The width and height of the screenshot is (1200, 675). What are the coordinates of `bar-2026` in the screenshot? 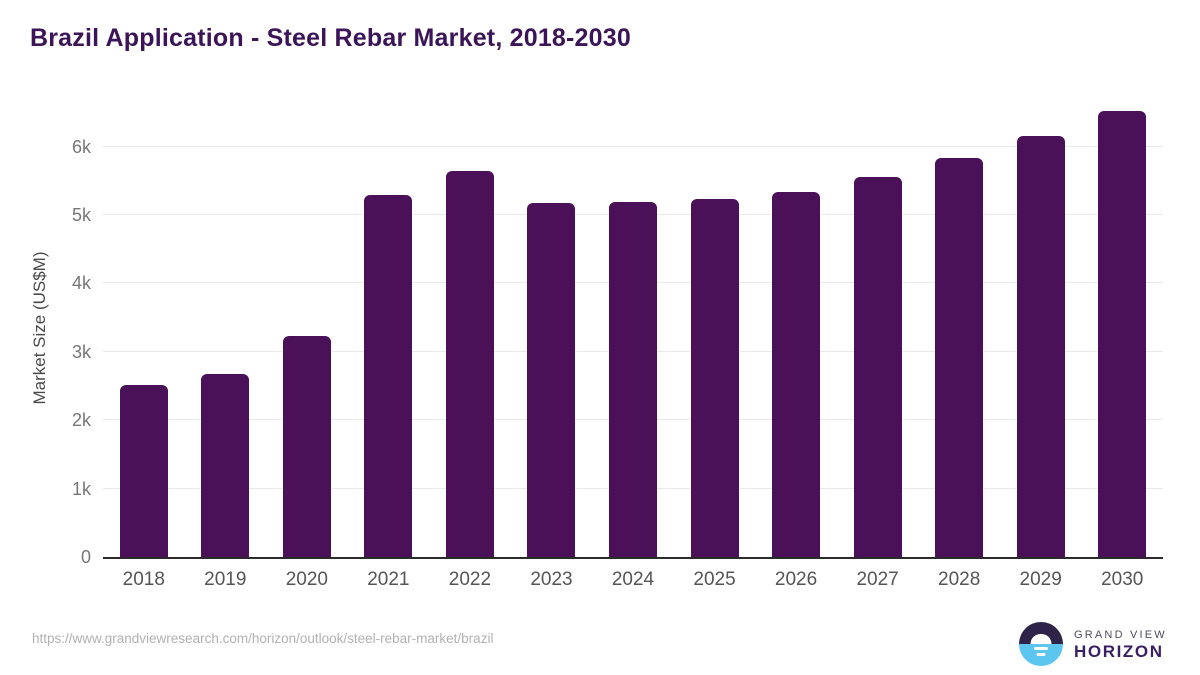 It's located at (796, 374).